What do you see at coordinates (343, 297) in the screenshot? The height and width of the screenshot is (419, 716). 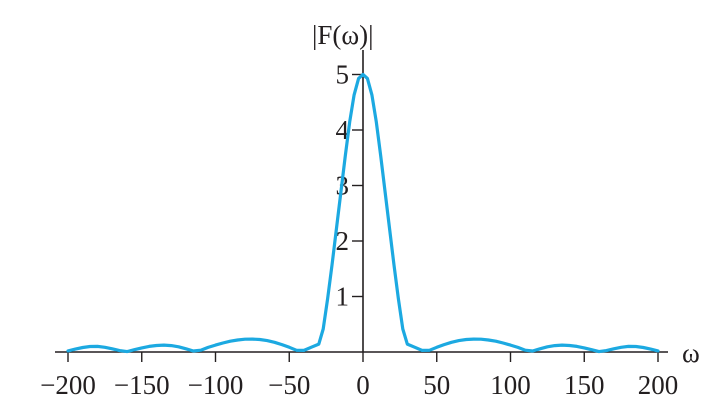 I see `y-tick-label: 1` at bounding box center [343, 297].